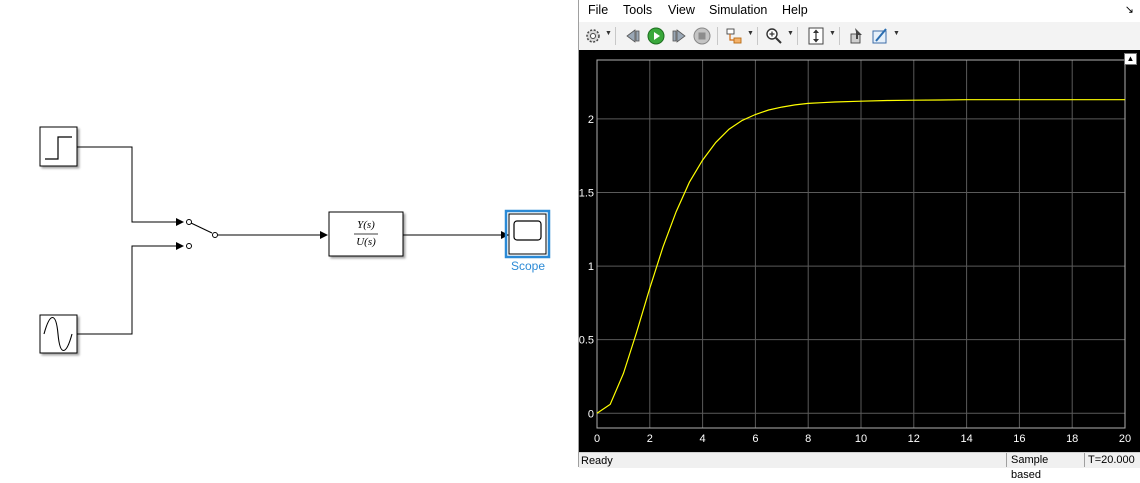  I want to click on menu-bar: File Tools View Simulation Help ↘, so click(859, 11).